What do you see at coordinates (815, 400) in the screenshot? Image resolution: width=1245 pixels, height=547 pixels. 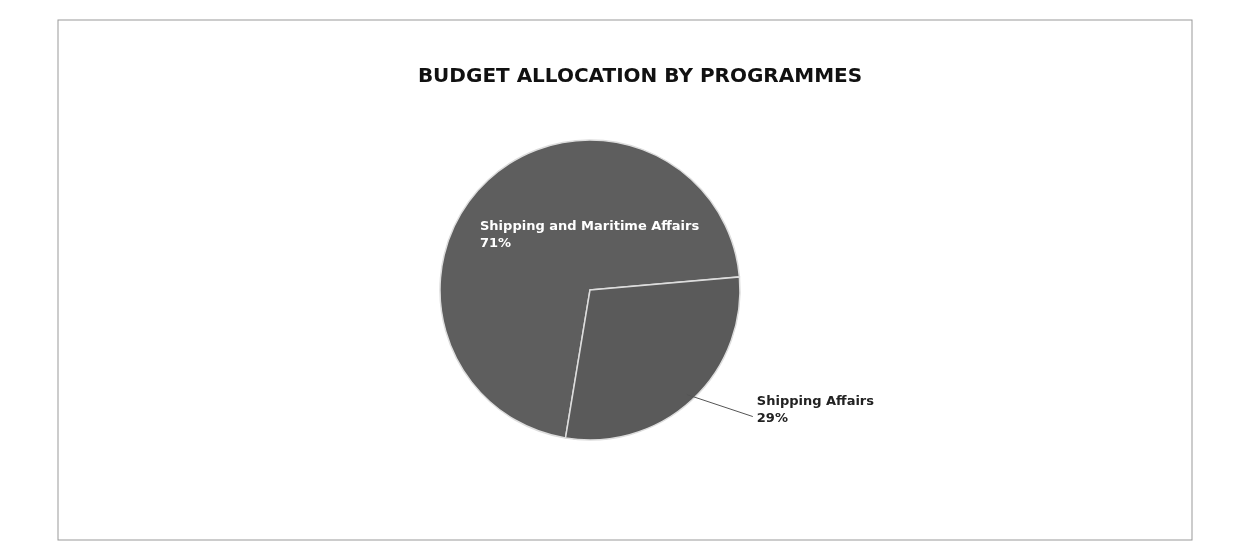 I see `slice-label: Shipping Affairs` at bounding box center [815, 400].